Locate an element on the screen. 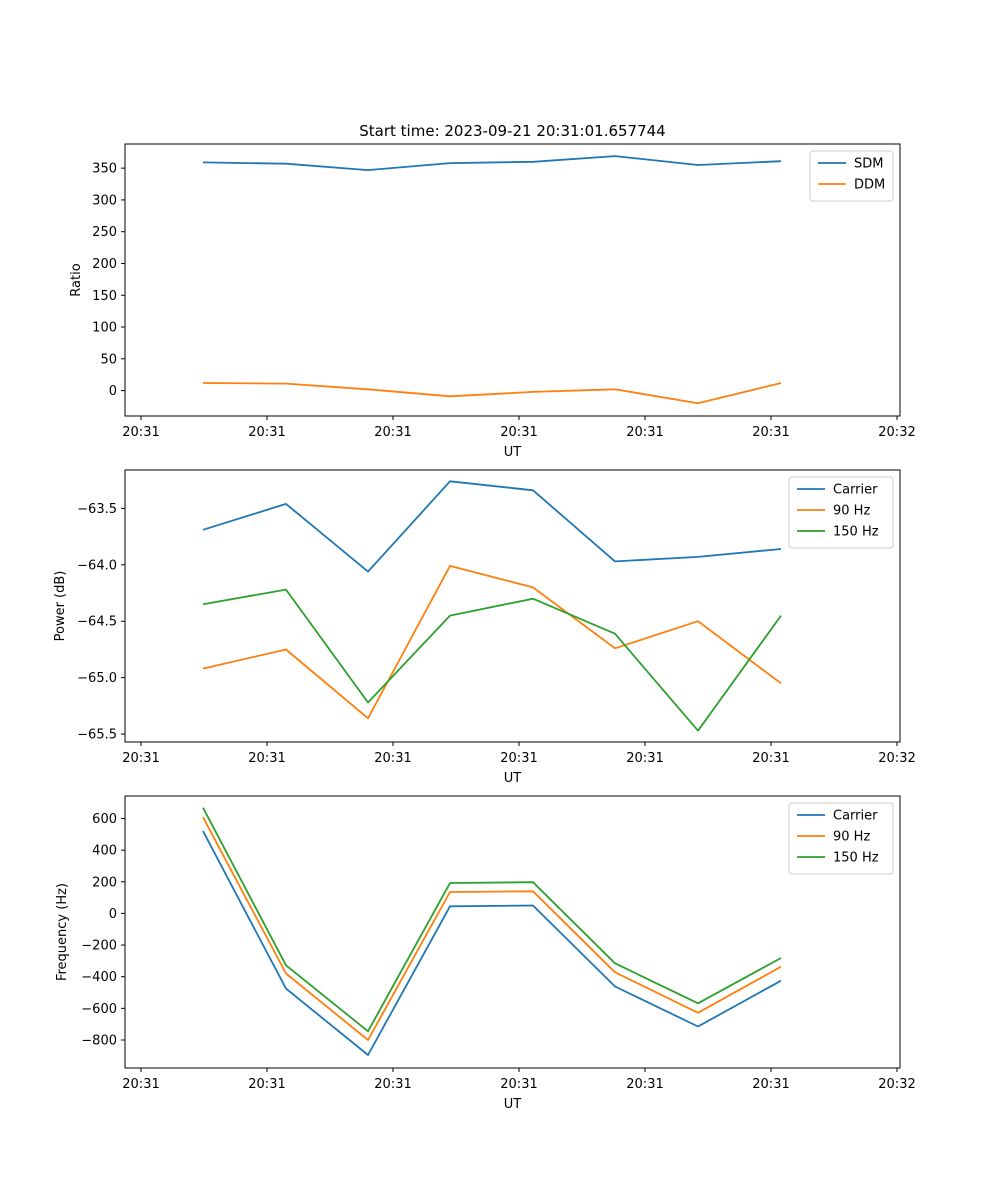 The image size is (1000, 1200). y-axis-label: Ratio is located at coordinates (76, 279).